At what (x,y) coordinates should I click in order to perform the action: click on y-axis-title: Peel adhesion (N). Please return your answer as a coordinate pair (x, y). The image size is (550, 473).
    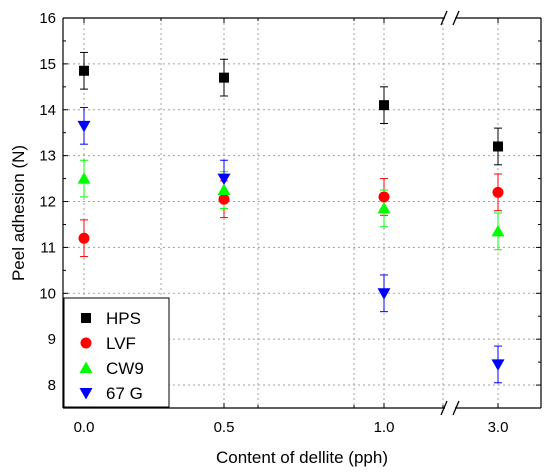
    Looking at the image, I should click on (18, 213).